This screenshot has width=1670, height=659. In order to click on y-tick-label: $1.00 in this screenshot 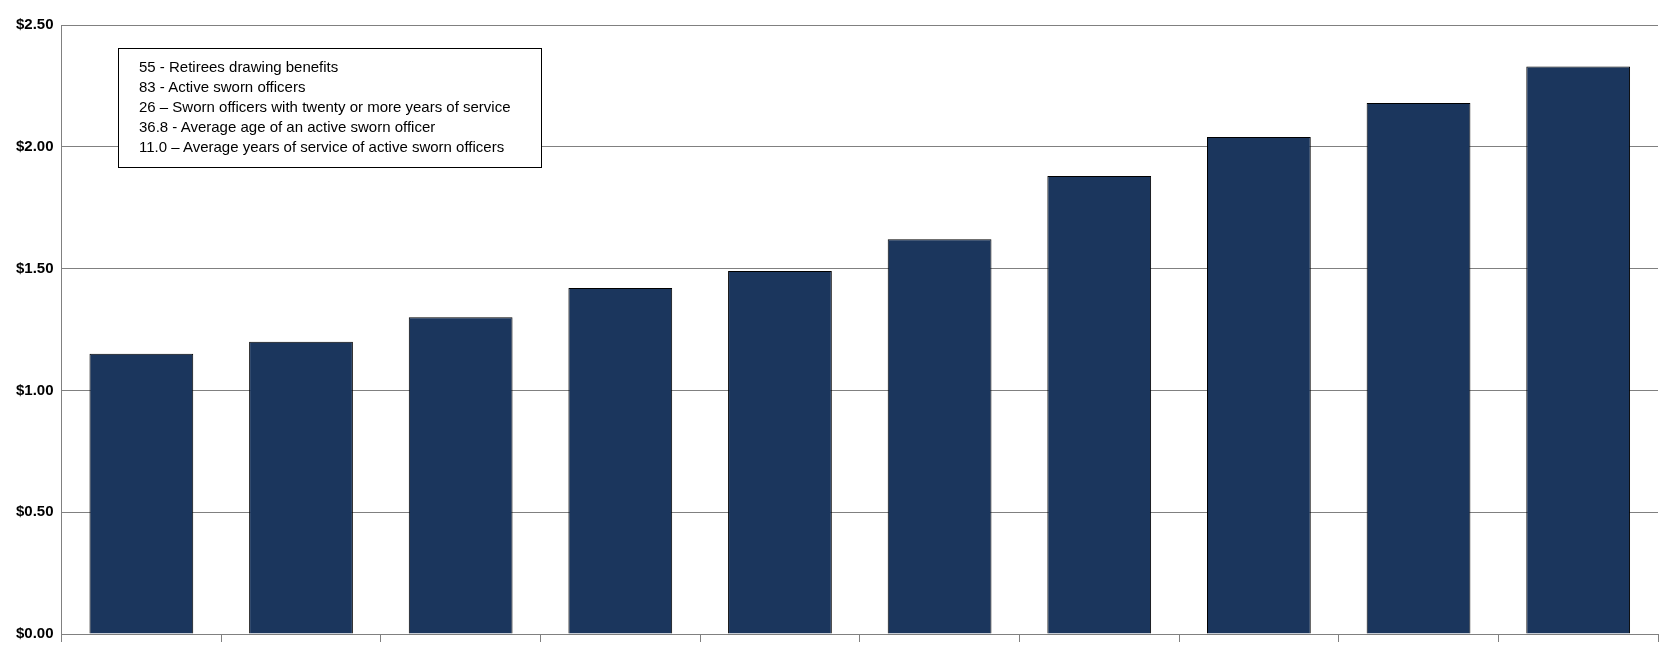, I will do `click(34, 389)`.